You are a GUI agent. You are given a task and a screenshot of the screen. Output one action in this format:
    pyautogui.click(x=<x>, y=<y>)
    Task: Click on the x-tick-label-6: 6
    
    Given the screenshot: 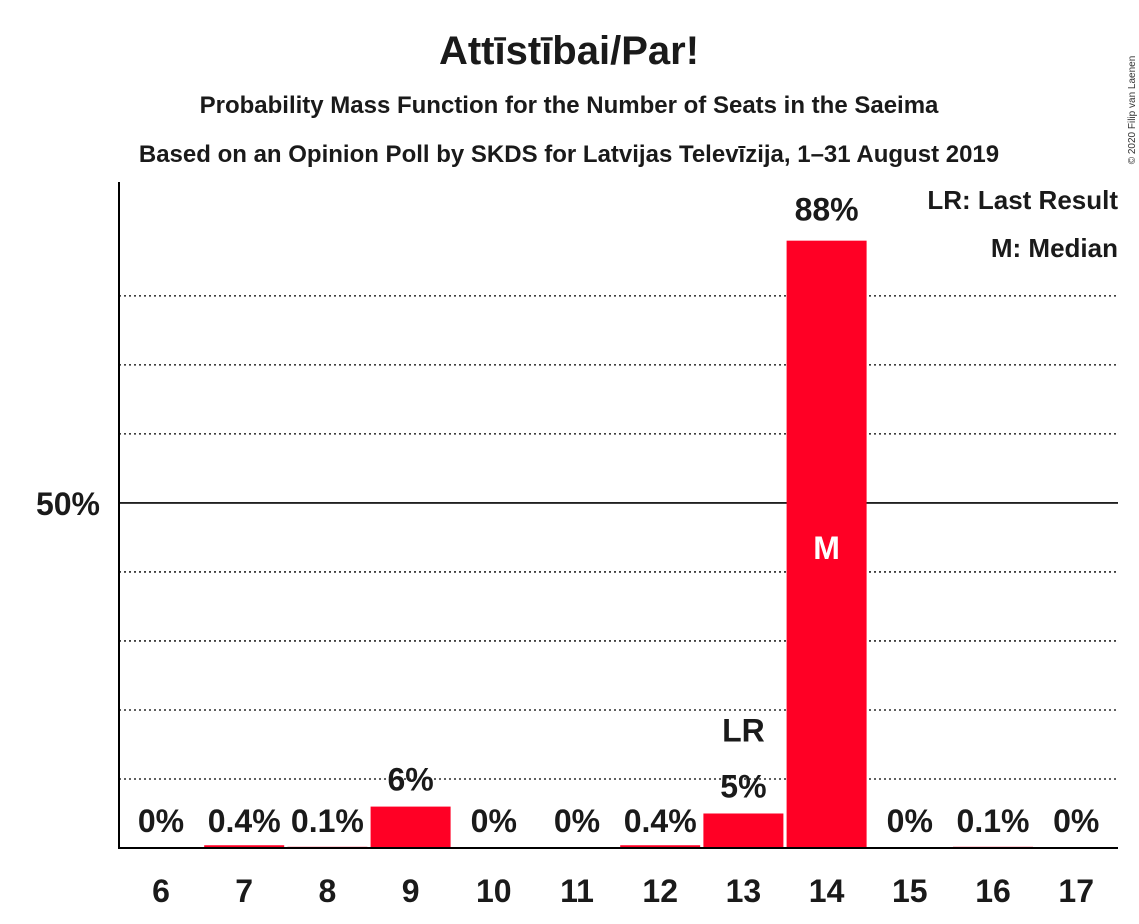 What is the action you would take?
    pyautogui.click(x=161, y=891)
    